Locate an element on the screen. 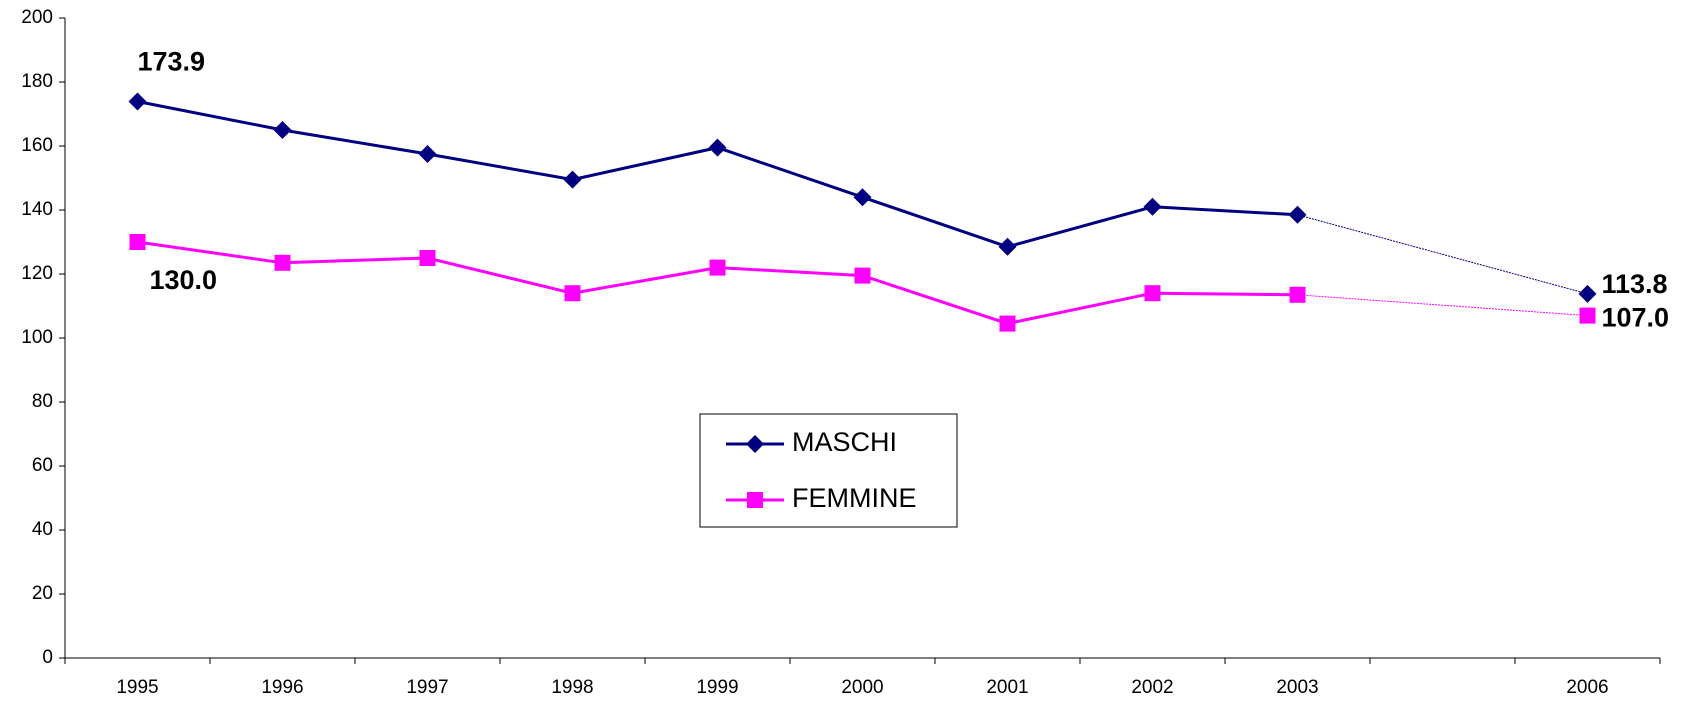 This screenshot has width=1696, height=707. y-tick-label: 20 is located at coordinates (42, 593).